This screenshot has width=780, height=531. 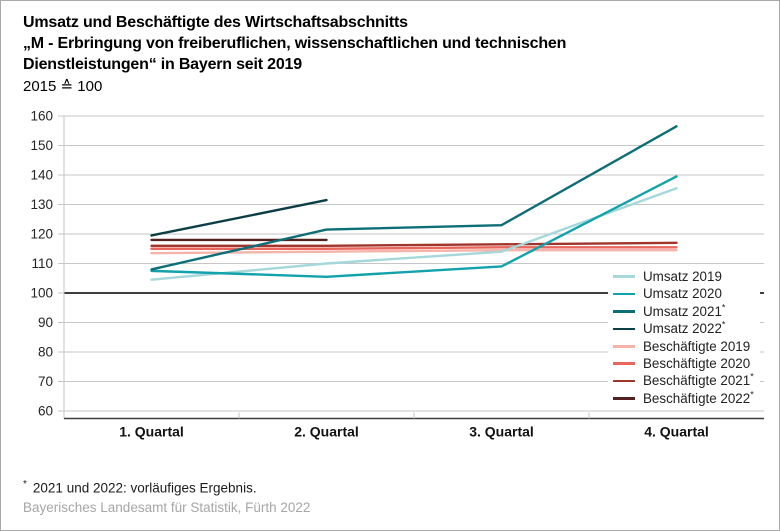 I want to click on legend-label: Beschäftigte 2021*, so click(x=698, y=380).